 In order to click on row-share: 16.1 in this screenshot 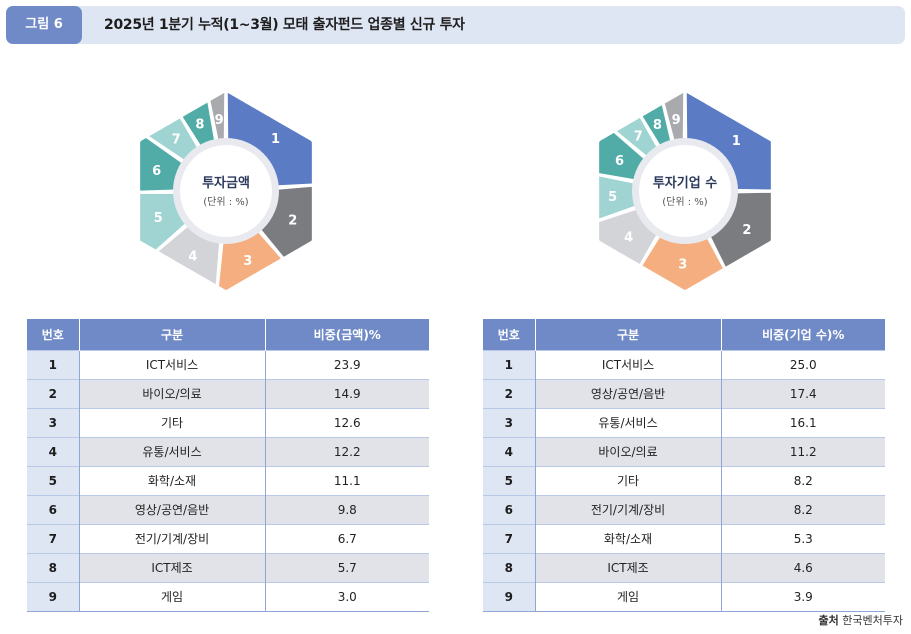, I will do `click(803, 422)`.